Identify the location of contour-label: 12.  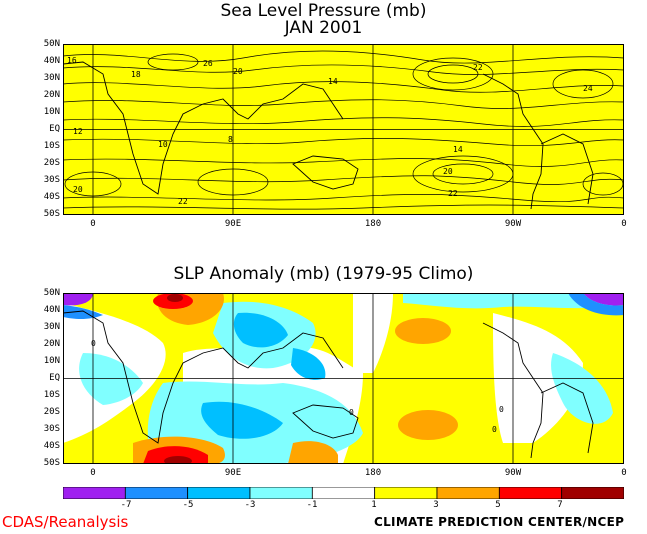
(78, 131).